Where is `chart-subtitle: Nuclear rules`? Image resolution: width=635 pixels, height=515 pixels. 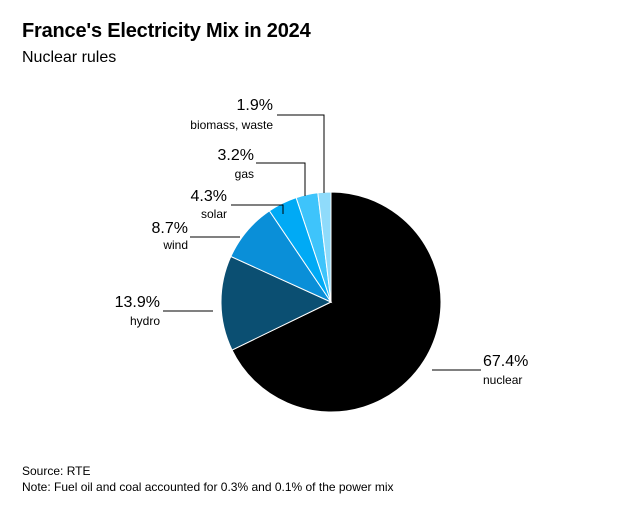 chart-subtitle: Nuclear rules is located at coordinates (69, 57).